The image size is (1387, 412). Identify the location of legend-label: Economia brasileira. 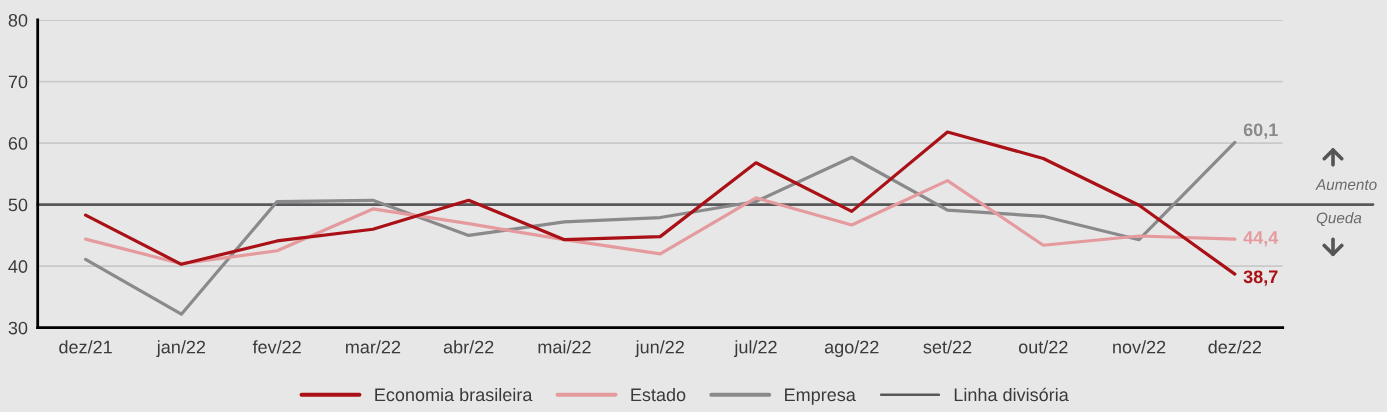
(454, 394).